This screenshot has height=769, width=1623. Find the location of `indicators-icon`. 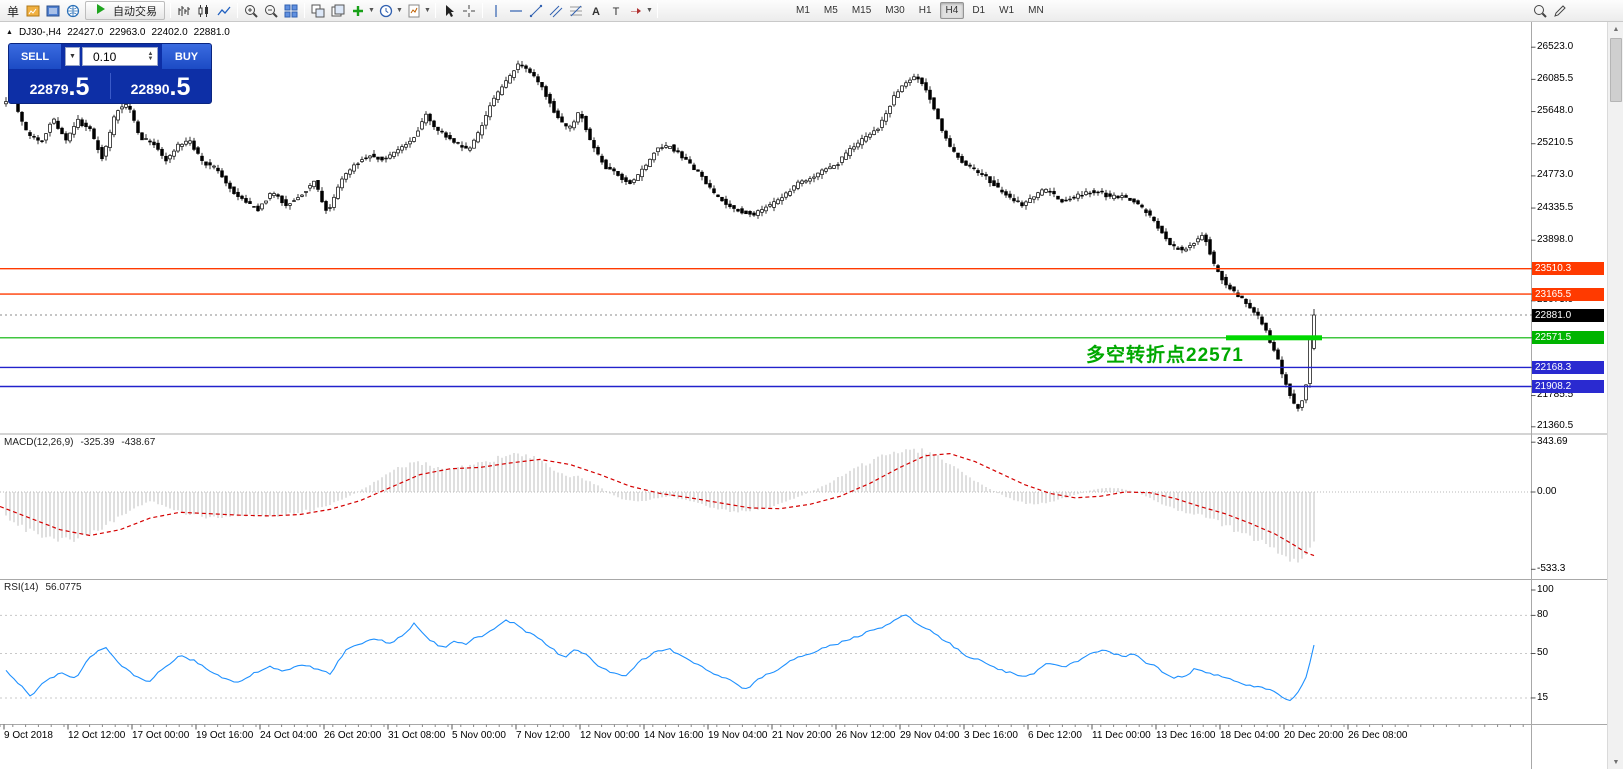

indicators-icon is located at coordinates (358, 10).